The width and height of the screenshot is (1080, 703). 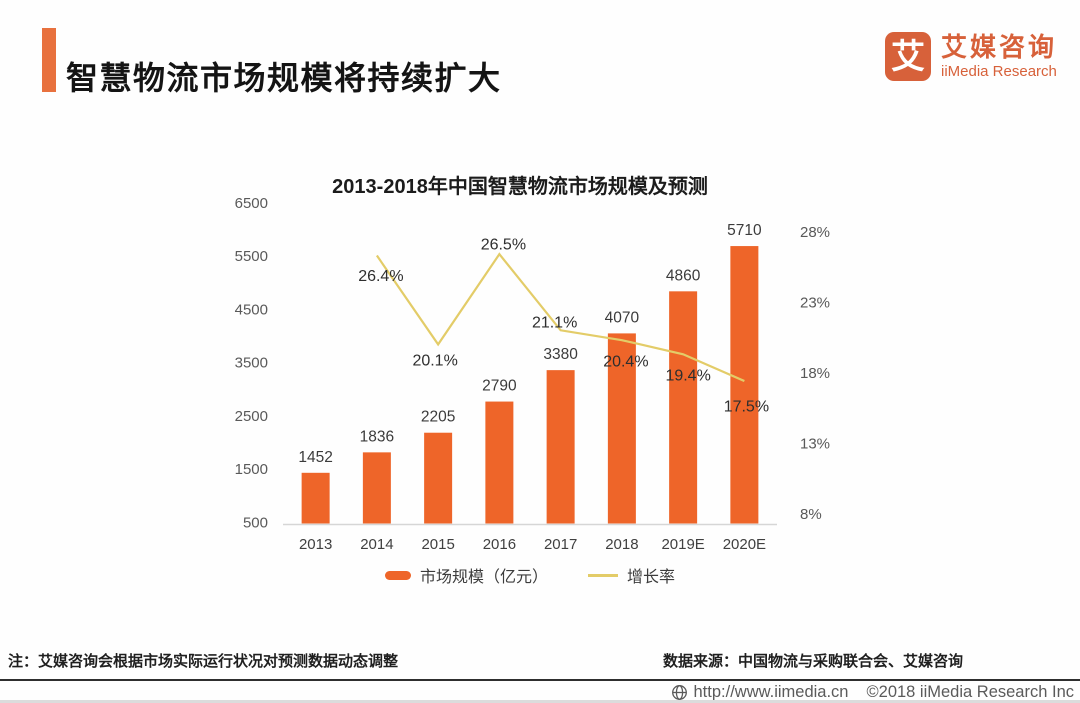 I want to click on x-axis-label: 2014, so click(x=376, y=544).